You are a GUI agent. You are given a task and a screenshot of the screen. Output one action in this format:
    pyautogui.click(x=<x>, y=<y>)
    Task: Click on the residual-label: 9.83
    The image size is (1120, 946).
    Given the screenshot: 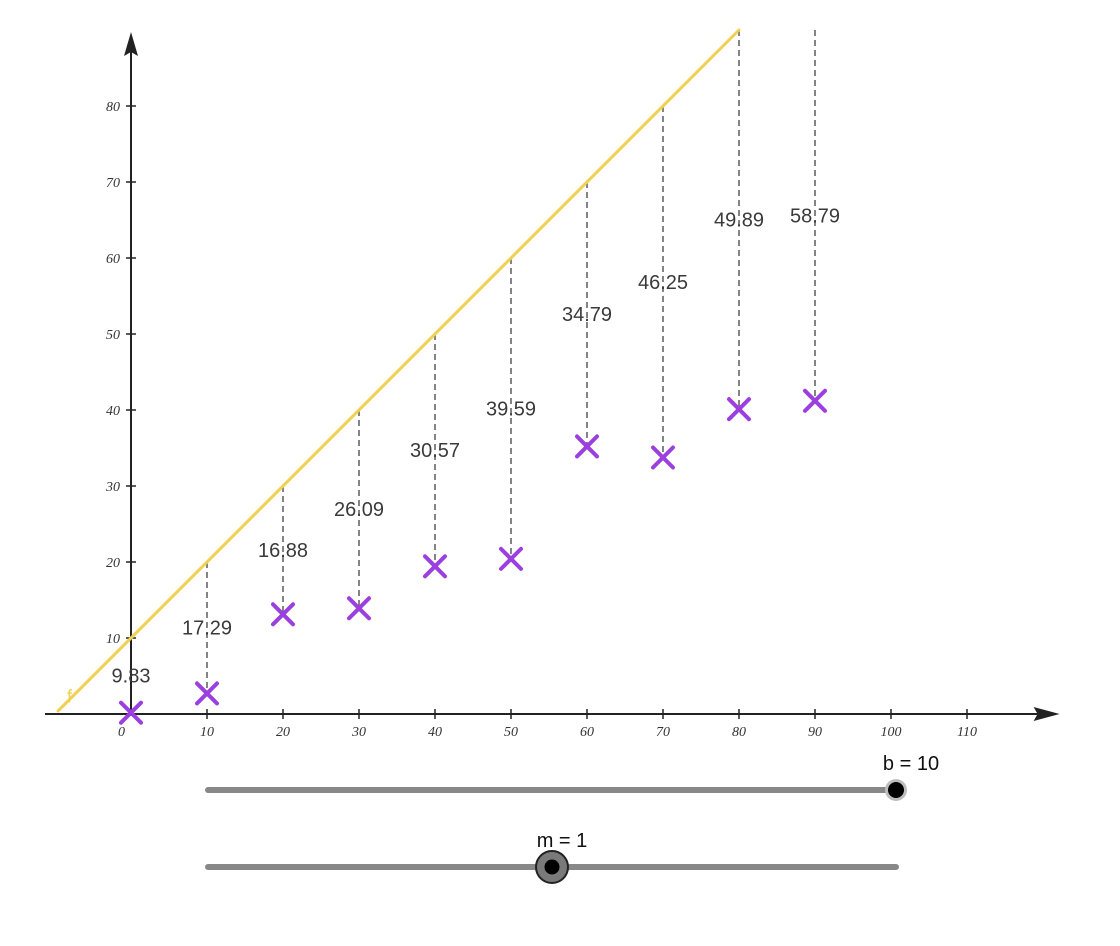 What is the action you would take?
    pyautogui.click(x=131, y=676)
    